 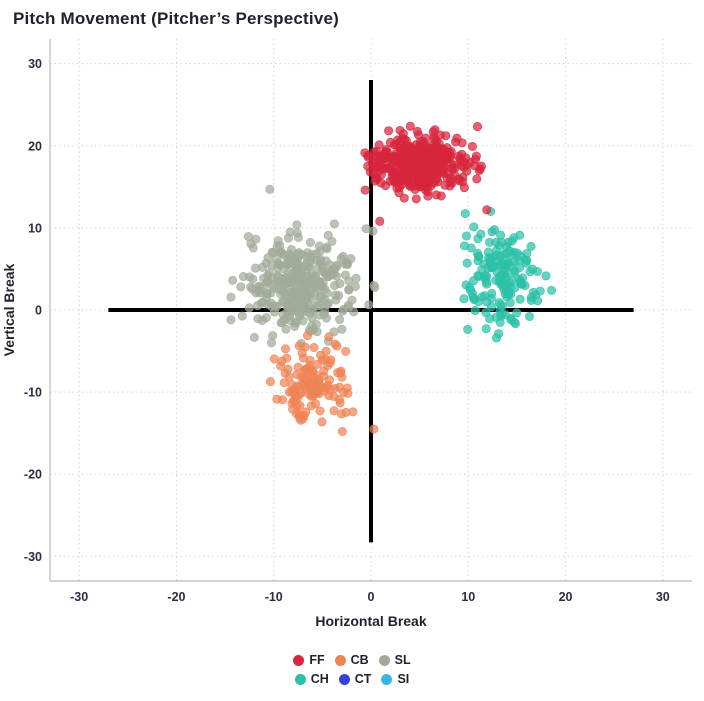 I want to click on legend-item-FF: FF, so click(x=309, y=660).